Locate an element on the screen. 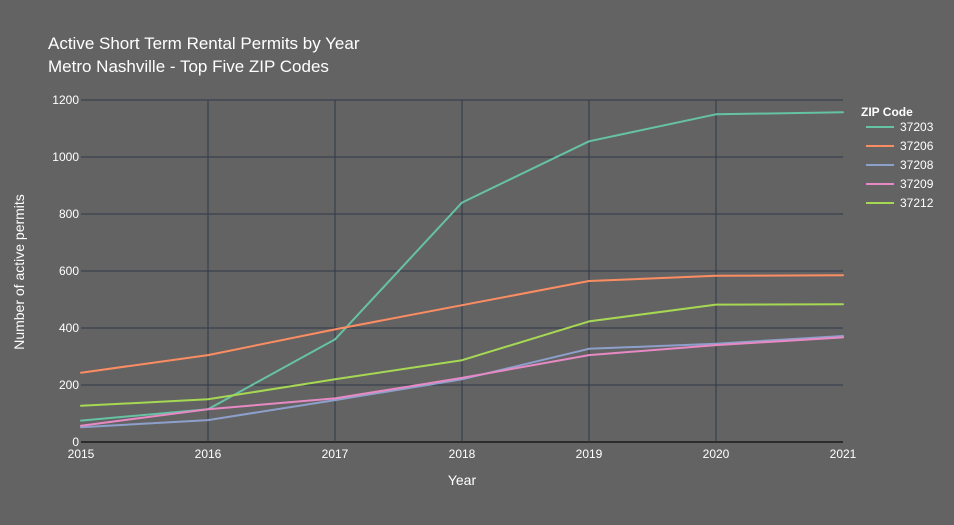 The image size is (954, 525). x-tick-label: 2020 is located at coordinates (716, 454).